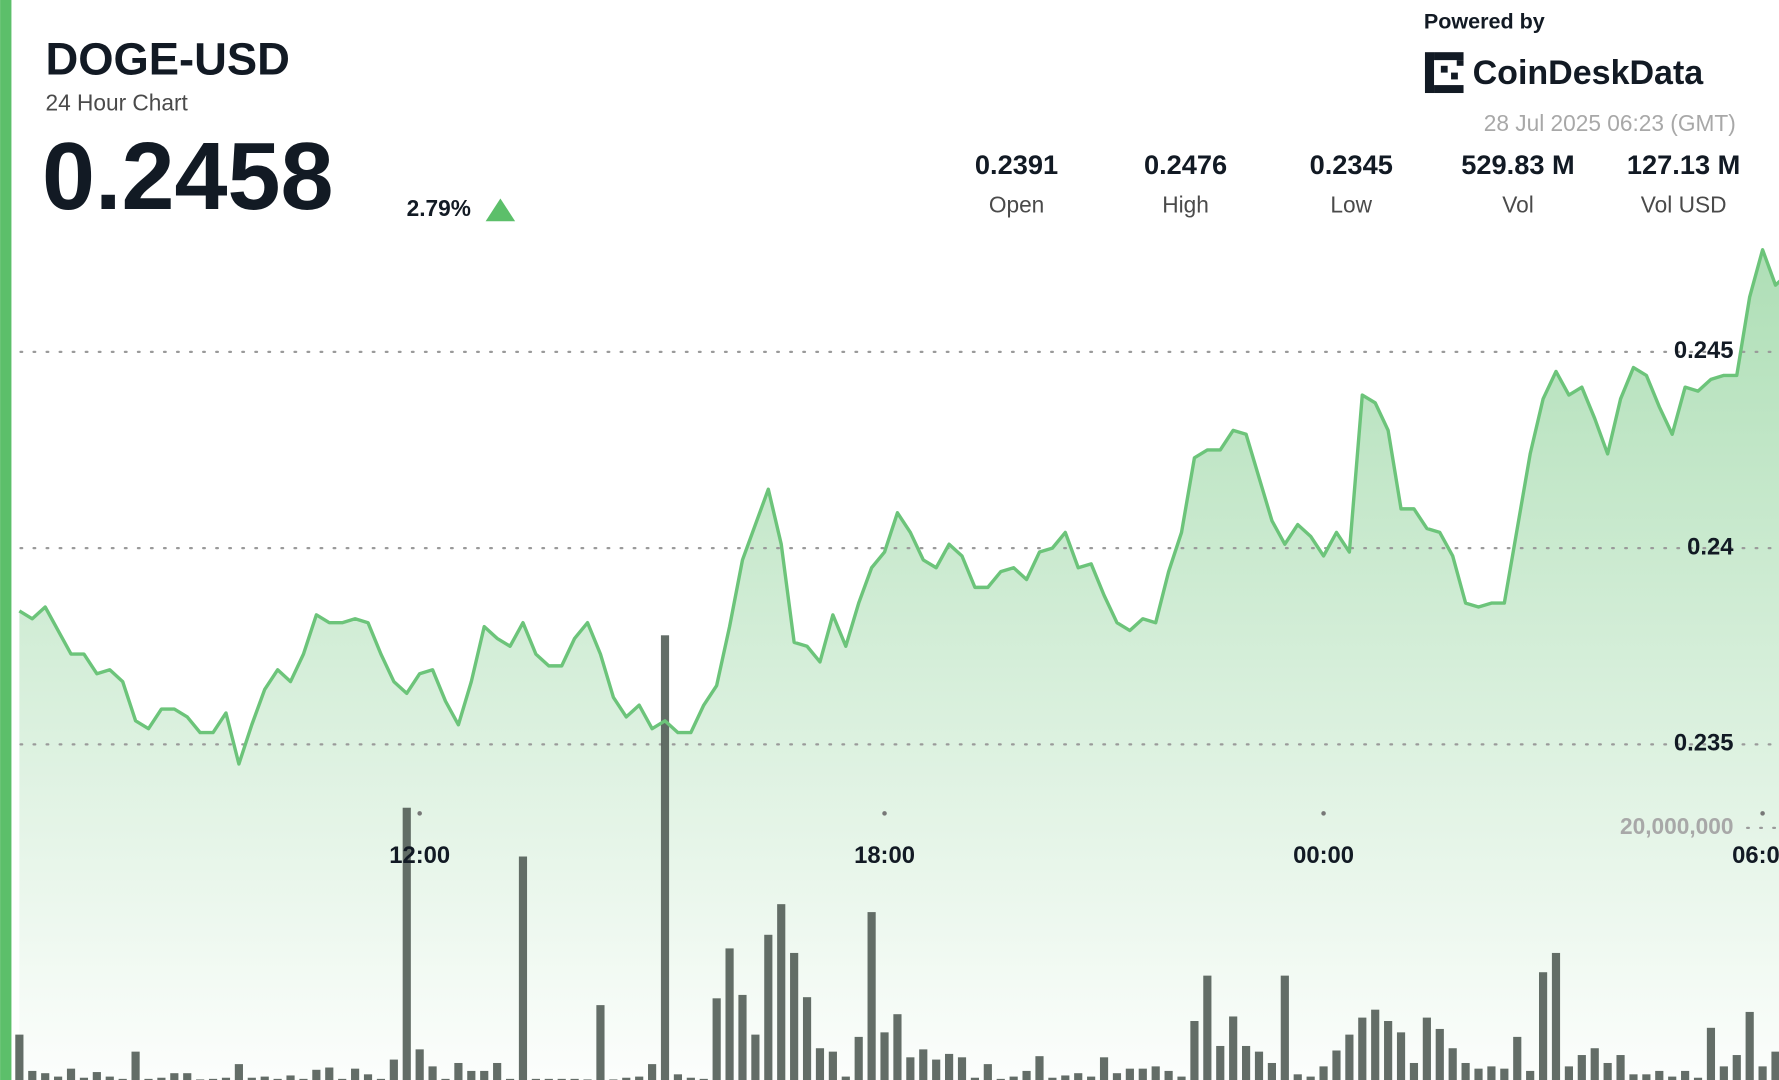 This screenshot has height=1080, width=1779. What do you see at coordinates (1016, 164) in the screenshot?
I see `stat-value: 0.2391` at bounding box center [1016, 164].